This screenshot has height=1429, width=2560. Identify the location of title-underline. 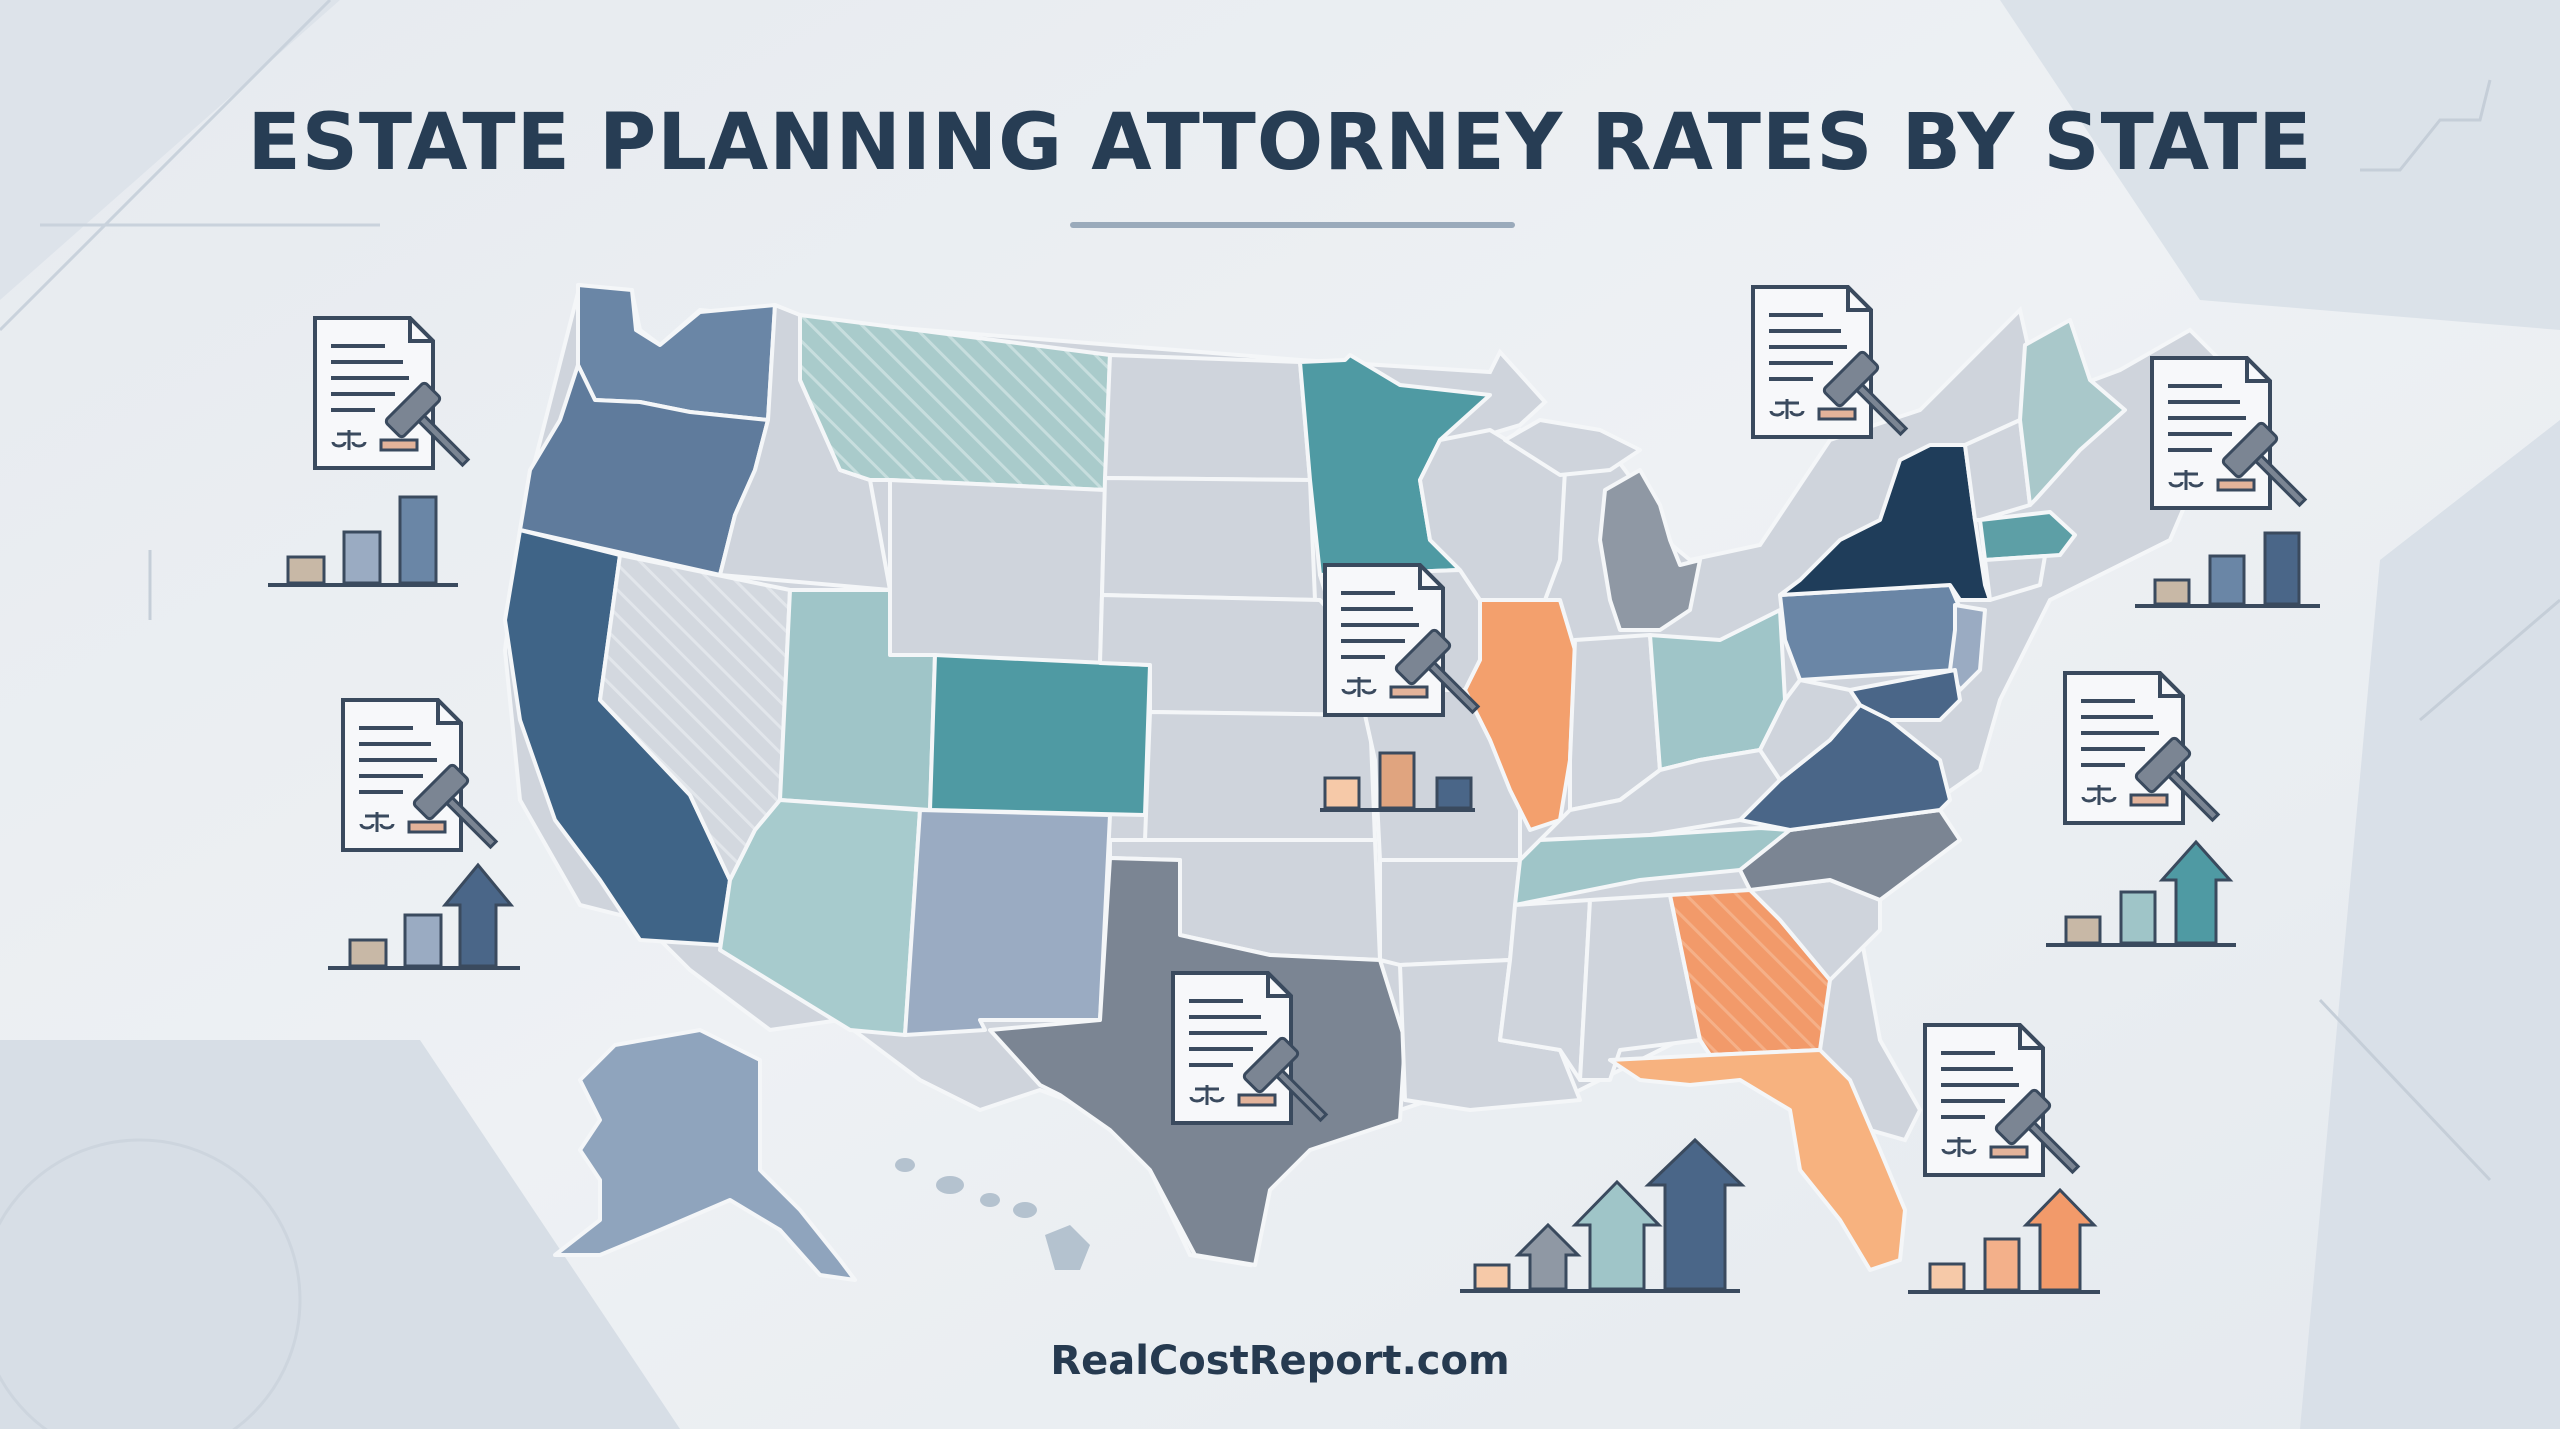
(1292, 225).